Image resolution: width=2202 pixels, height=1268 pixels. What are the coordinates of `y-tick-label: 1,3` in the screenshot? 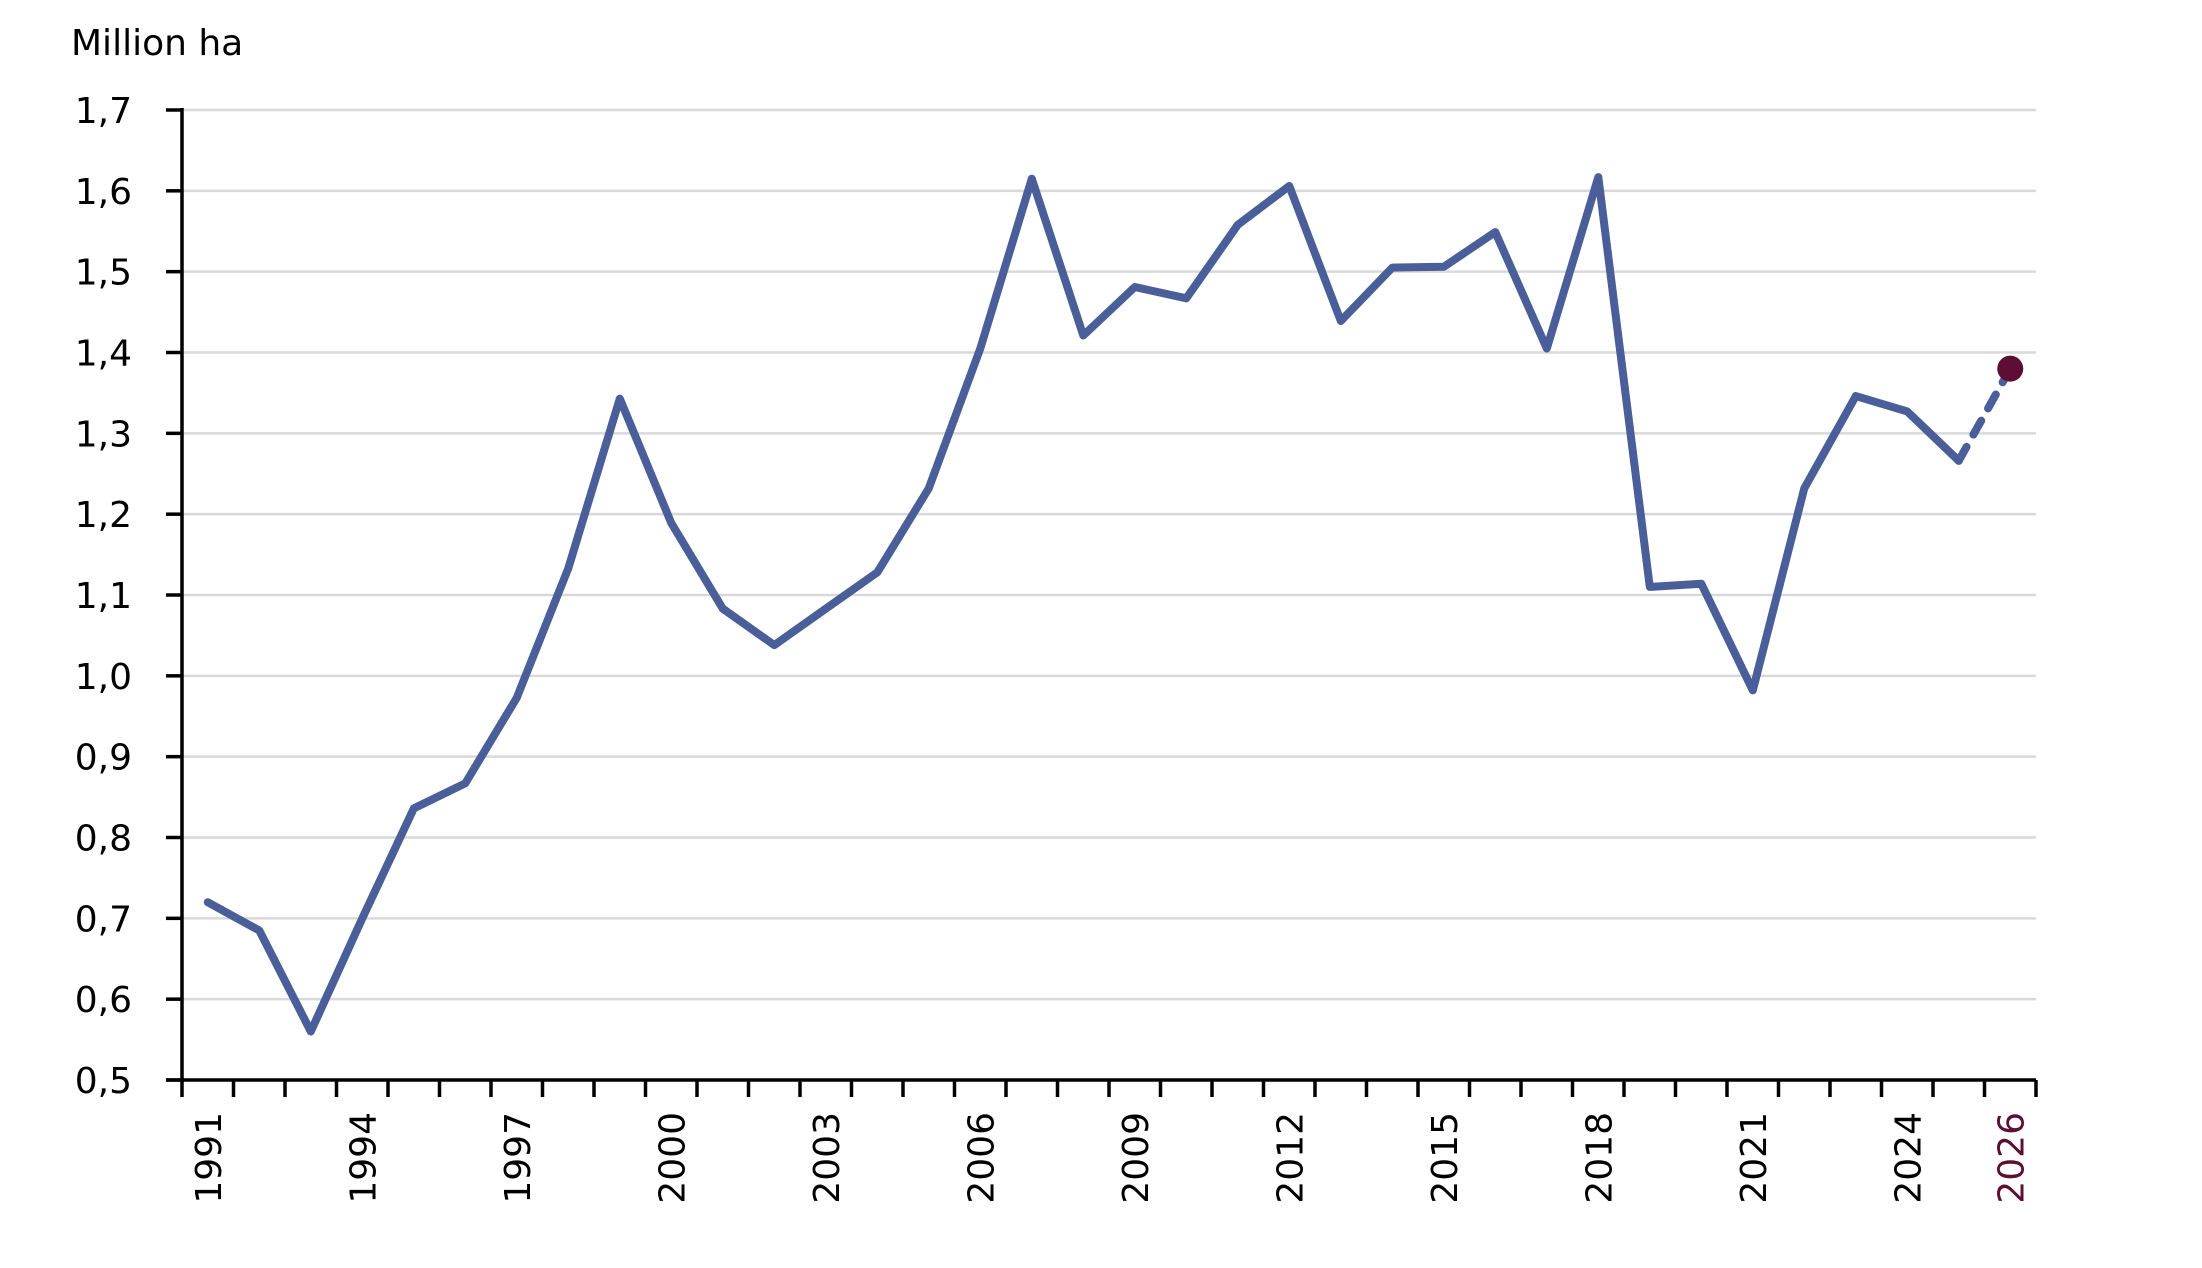 It's located at (103, 434).